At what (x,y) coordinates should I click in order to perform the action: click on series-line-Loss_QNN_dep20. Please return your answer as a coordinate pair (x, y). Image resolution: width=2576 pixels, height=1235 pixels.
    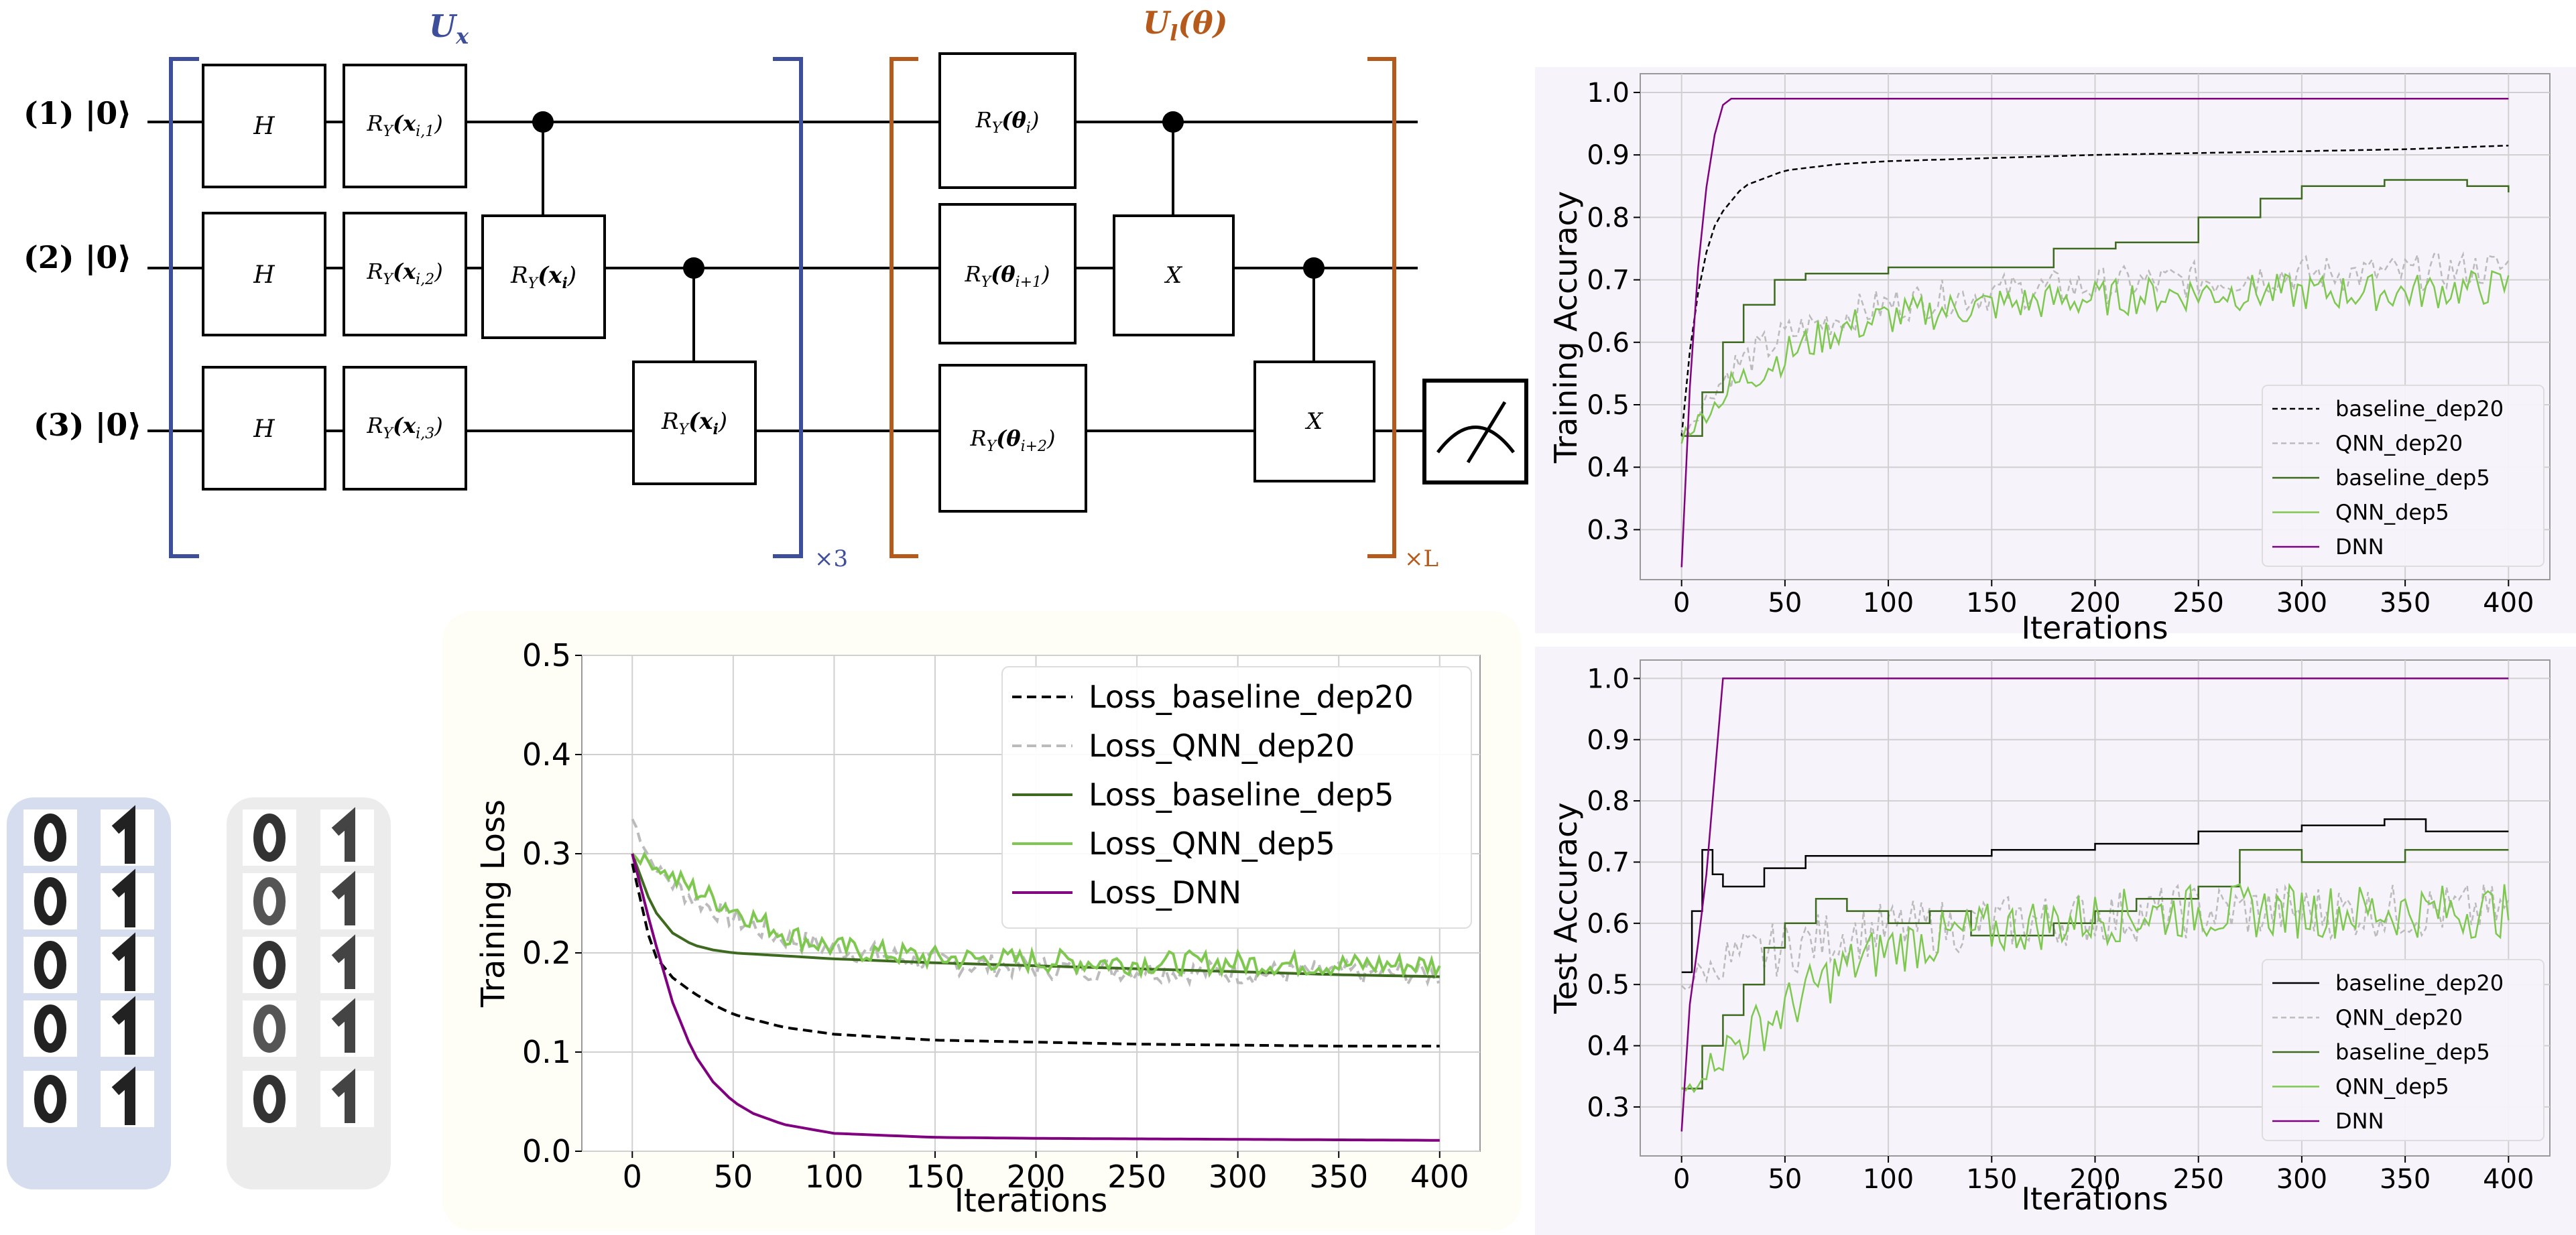
    Looking at the image, I should click on (1035, 903).